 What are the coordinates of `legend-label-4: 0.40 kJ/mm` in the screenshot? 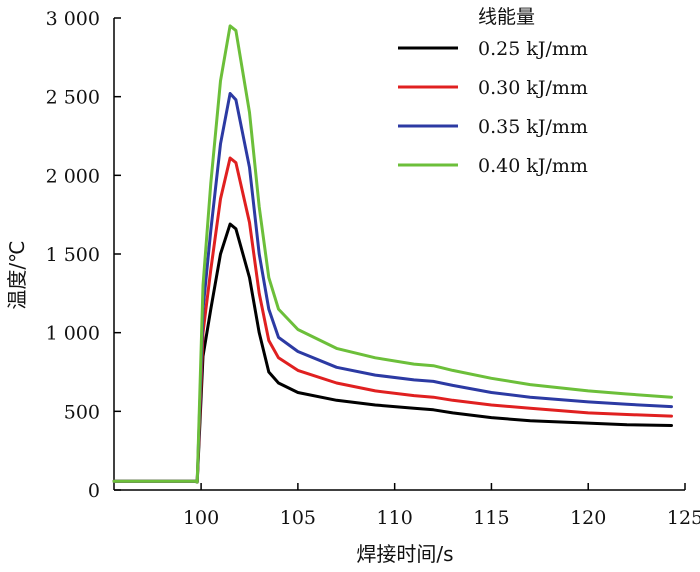 It's located at (533, 166).